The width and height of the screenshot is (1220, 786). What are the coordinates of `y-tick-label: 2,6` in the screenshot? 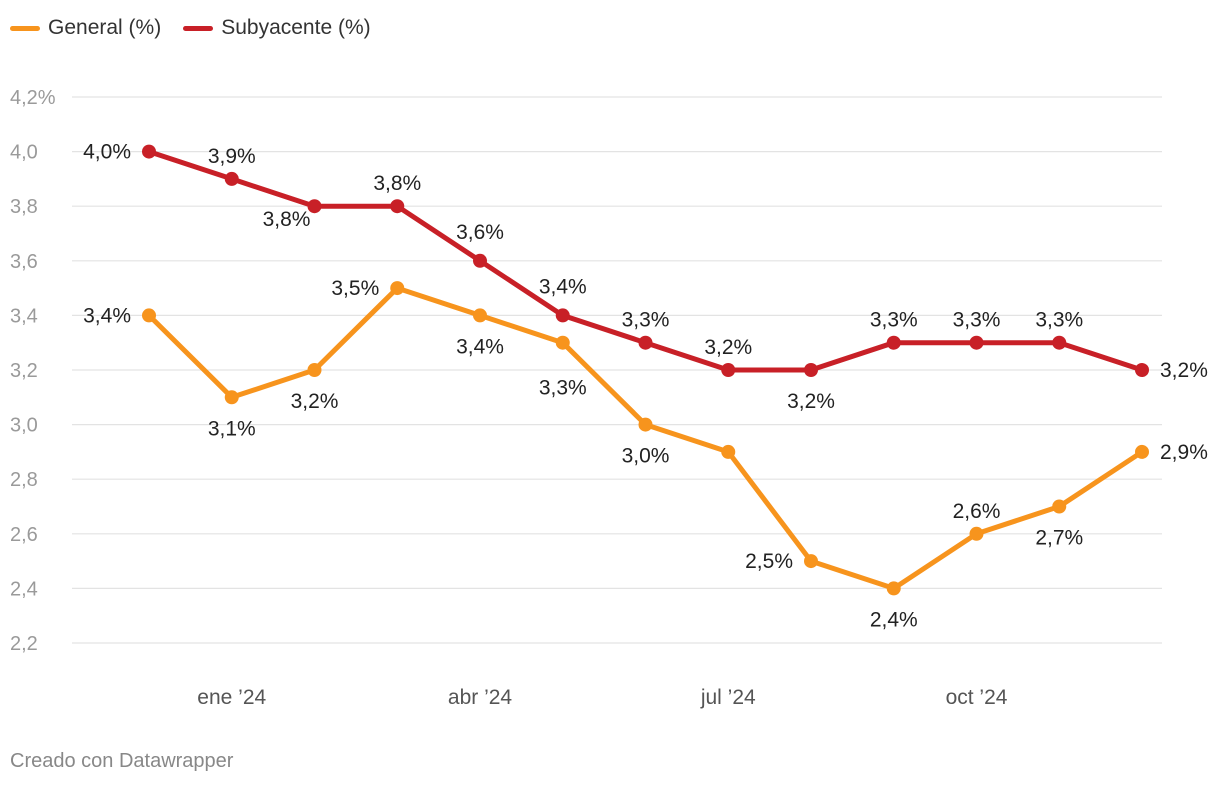 It's located at (24, 535).